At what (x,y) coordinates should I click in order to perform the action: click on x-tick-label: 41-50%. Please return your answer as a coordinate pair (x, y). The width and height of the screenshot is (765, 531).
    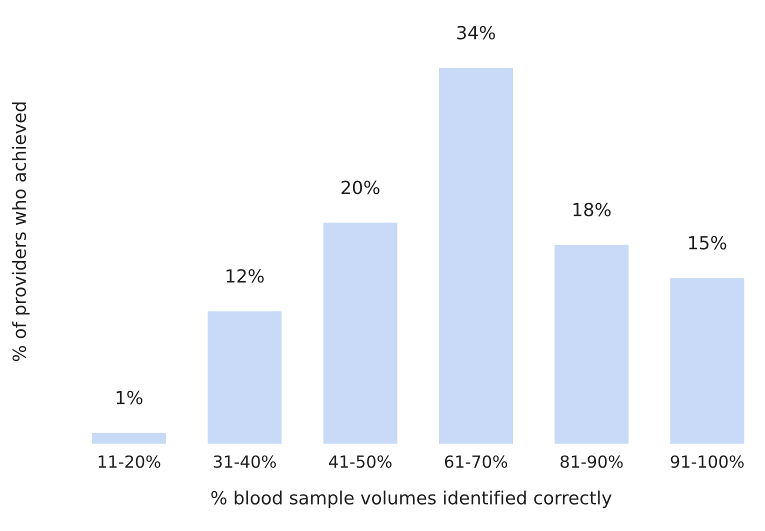
    Looking at the image, I should click on (360, 461).